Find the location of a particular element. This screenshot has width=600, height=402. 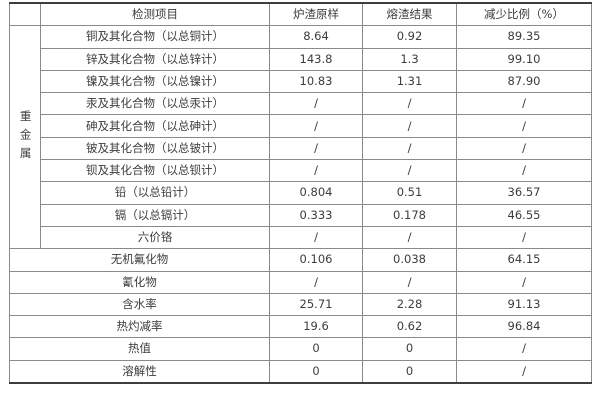

cell-item: 汞及其化合物（以总汞计） is located at coordinates (155, 104).